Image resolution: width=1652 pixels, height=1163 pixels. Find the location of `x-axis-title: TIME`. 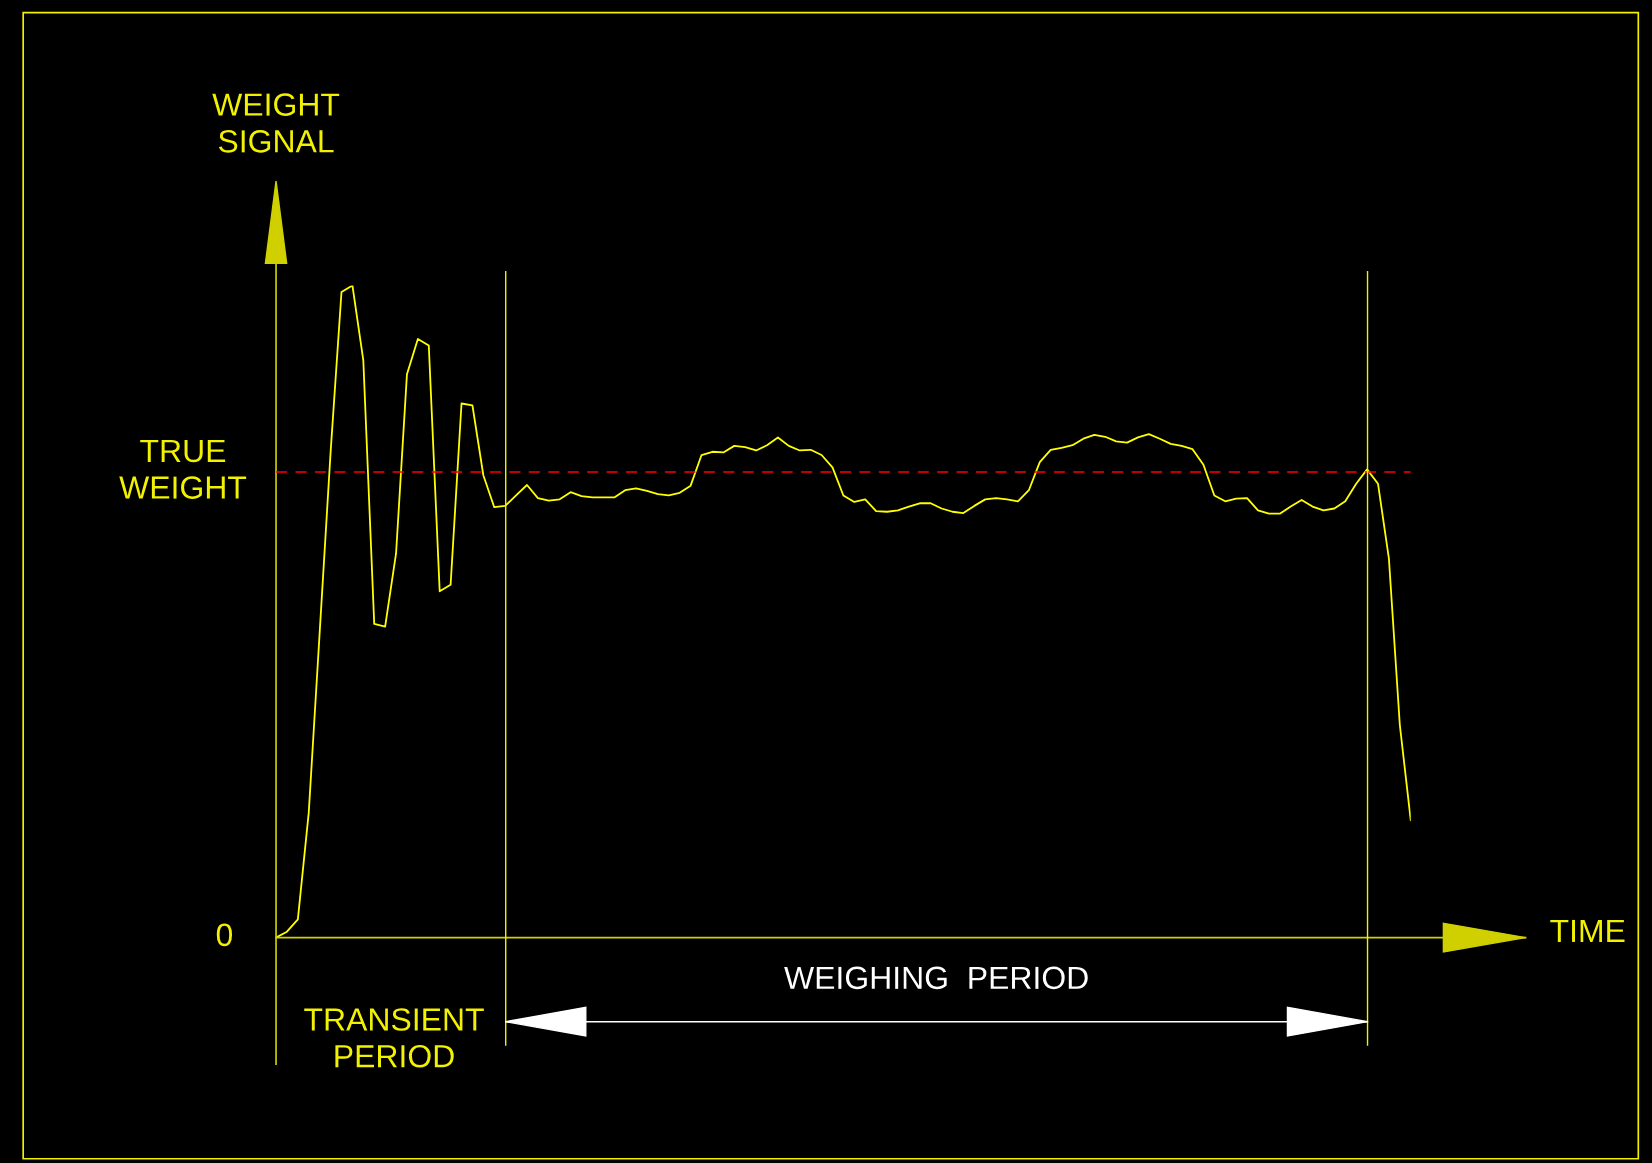

x-axis-title: TIME is located at coordinates (1587, 930).